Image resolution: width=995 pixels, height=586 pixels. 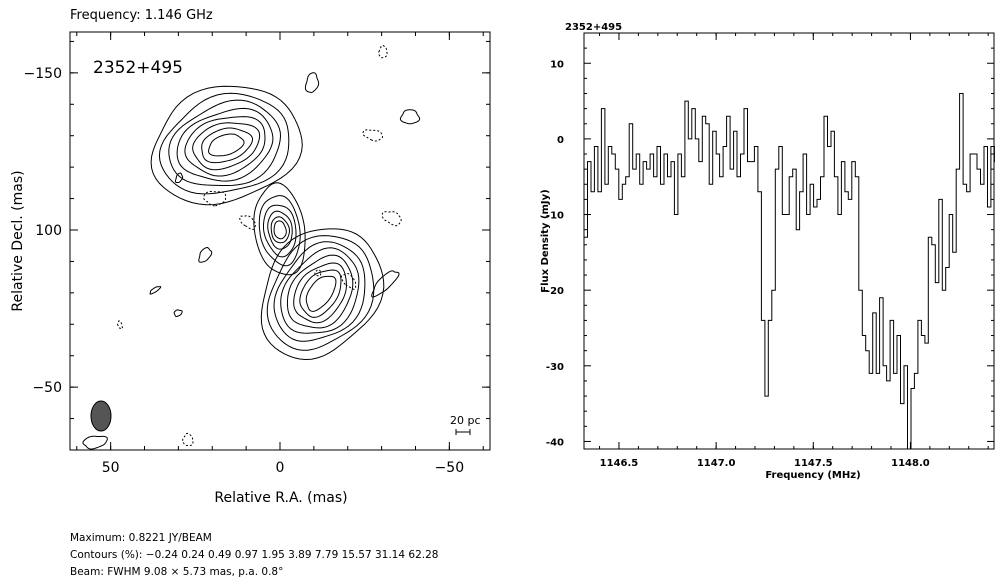 What do you see at coordinates (555, 216) in the screenshot?
I see `spec-ytick-label: -10` at bounding box center [555, 216].